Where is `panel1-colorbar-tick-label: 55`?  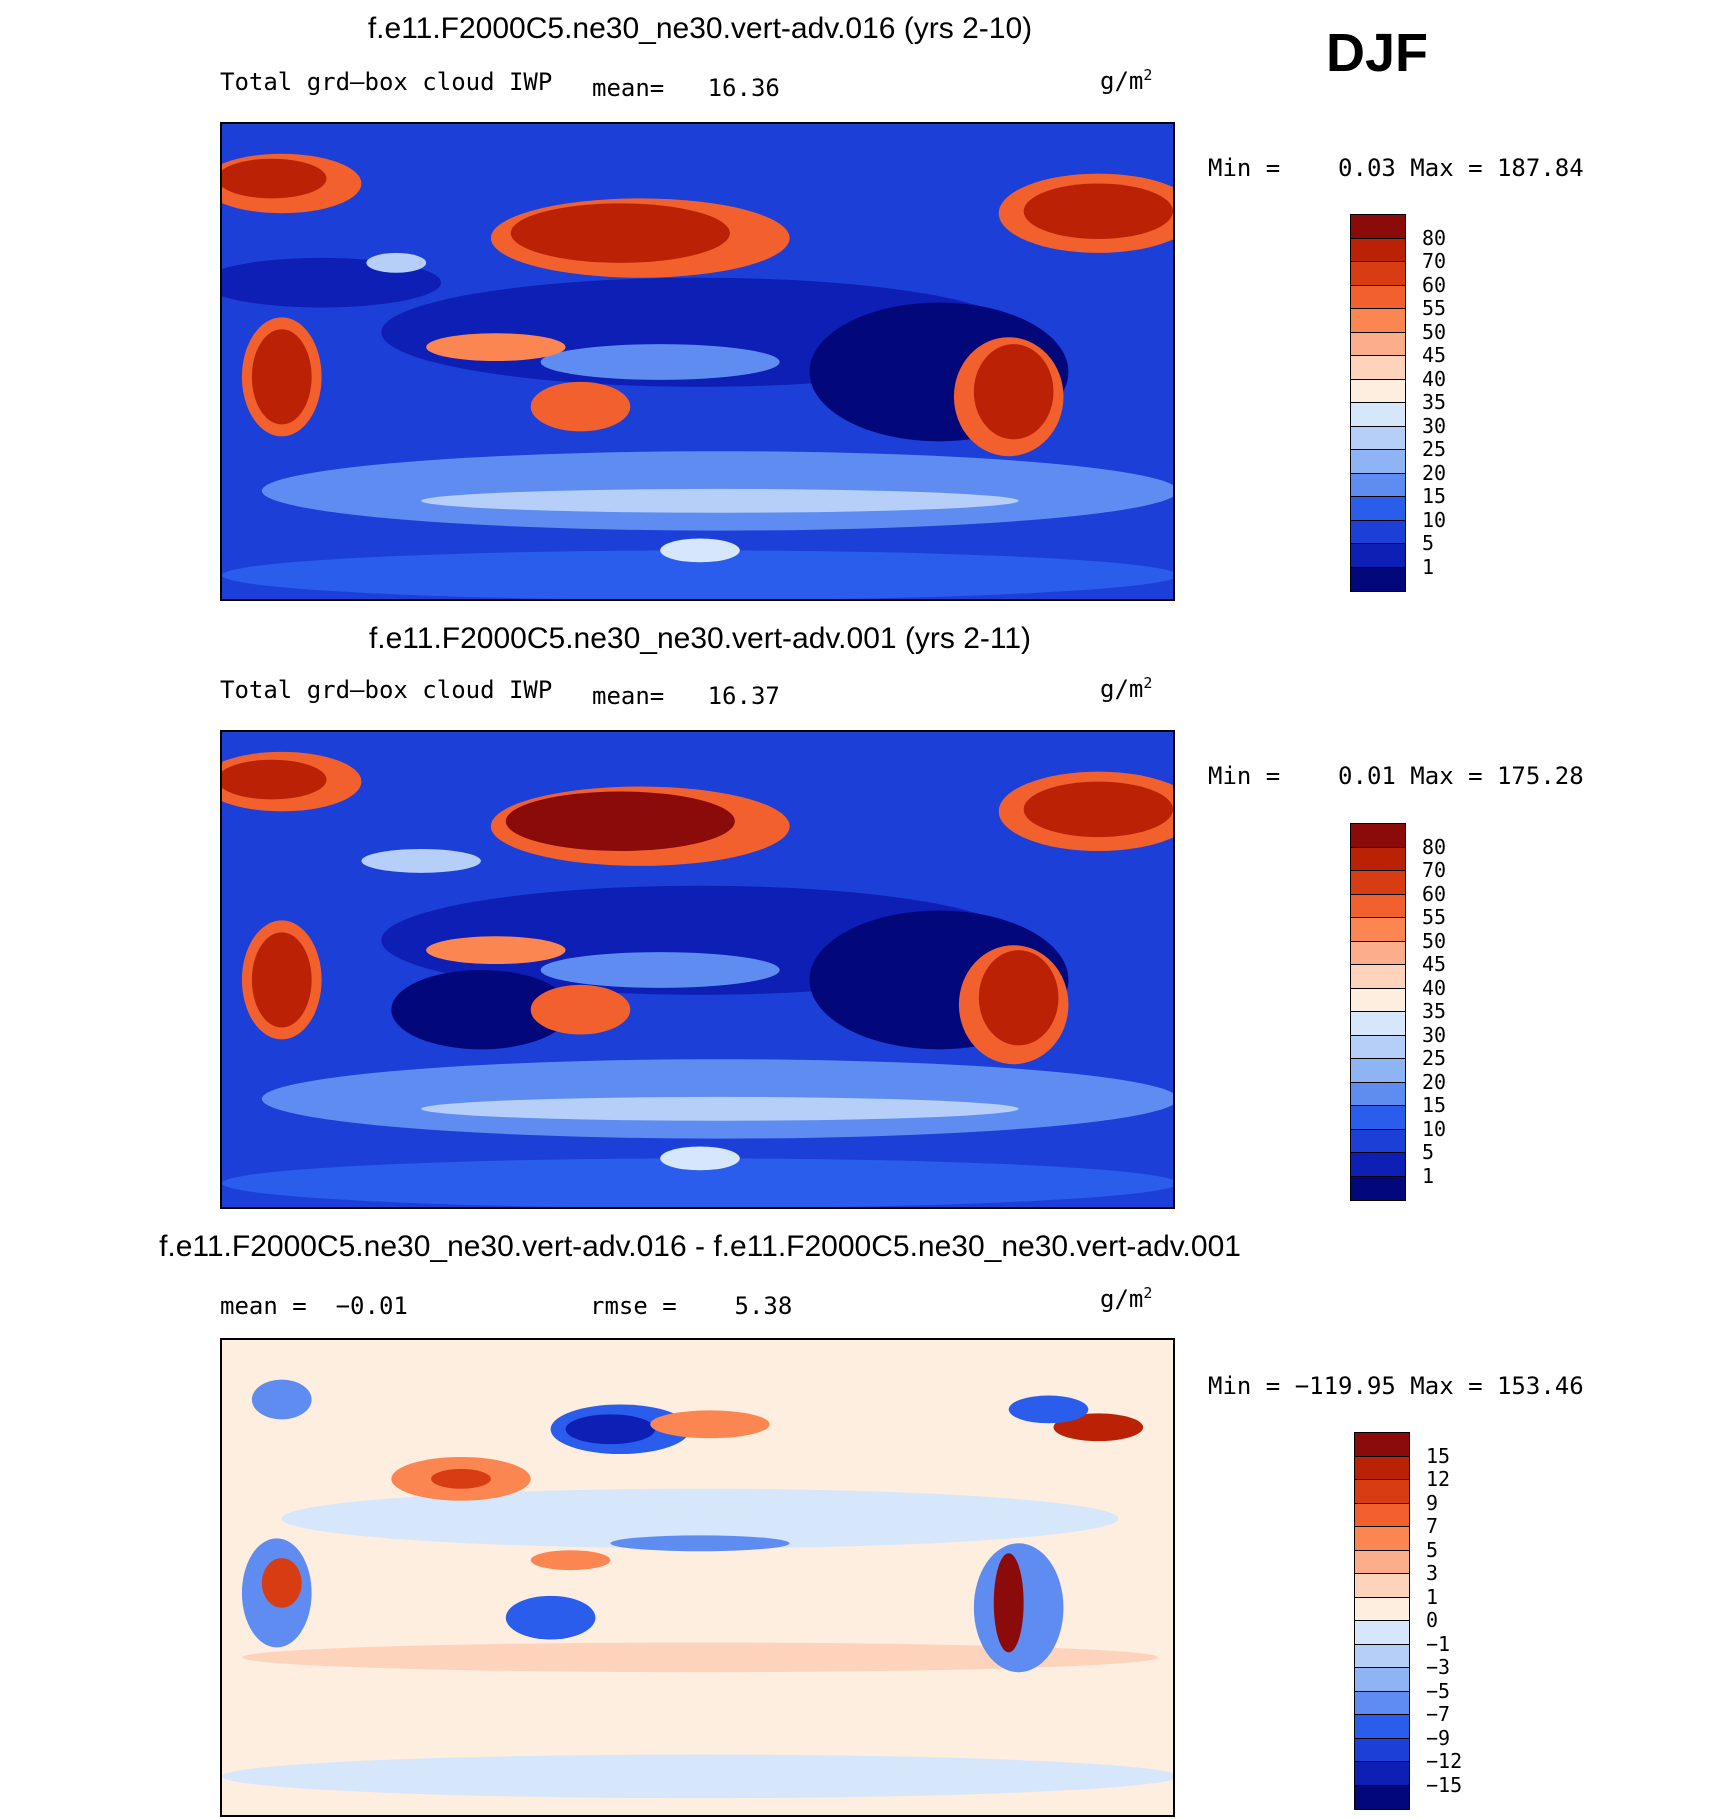 panel1-colorbar-tick-label: 55 is located at coordinates (1434, 308).